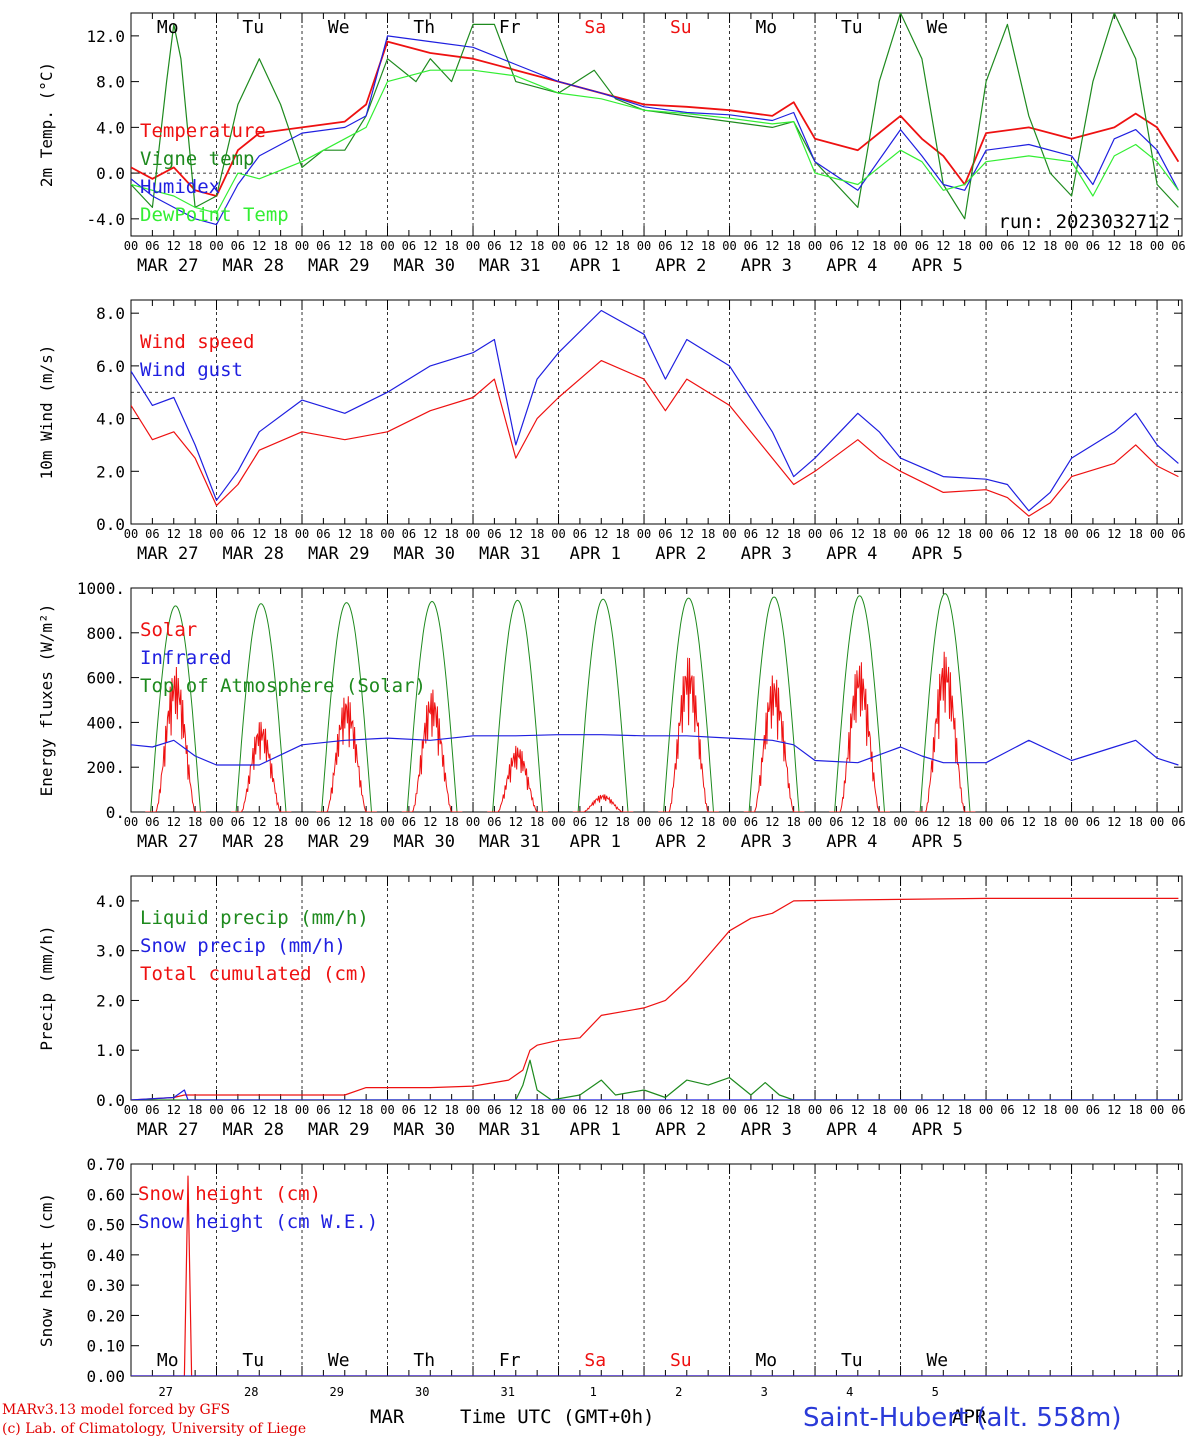  What do you see at coordinates (852, 27) in the screenshot?
I see `weekday-label: Tu` at bounding box center [852, 27].